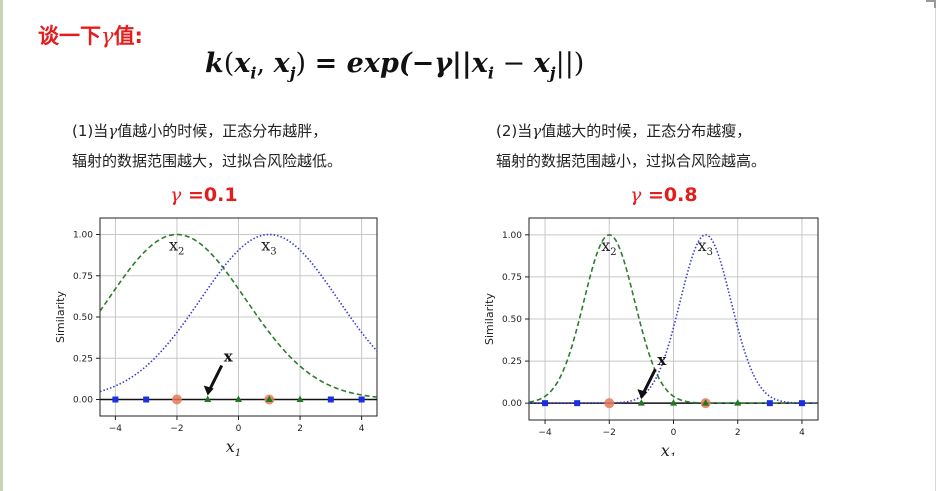  Describe the element at coordinates (69, 36) in the screenshot. I see `title-prefix: 谈一下` at that location.